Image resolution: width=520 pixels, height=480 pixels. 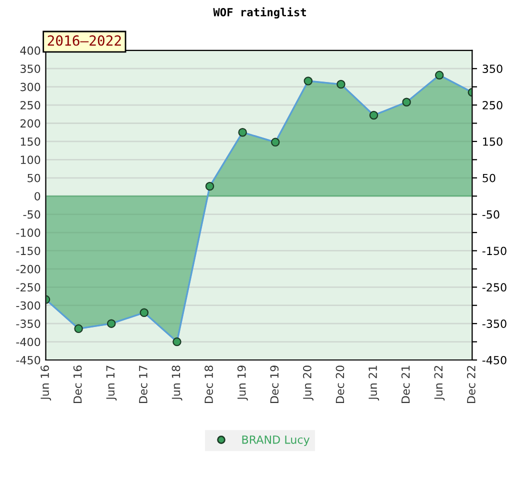 I want to click on y2-tick-label: 350, so click(x=492, y=68).